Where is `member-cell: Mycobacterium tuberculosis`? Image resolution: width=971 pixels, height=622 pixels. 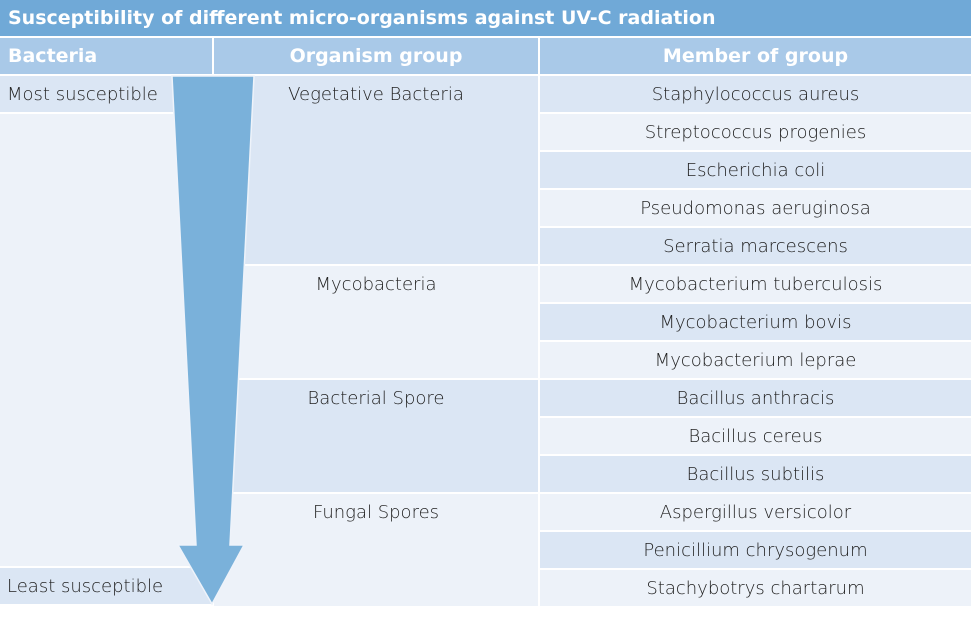 member-cell: Mycobacterium tuberculosis is located at coordinates (755, 284).